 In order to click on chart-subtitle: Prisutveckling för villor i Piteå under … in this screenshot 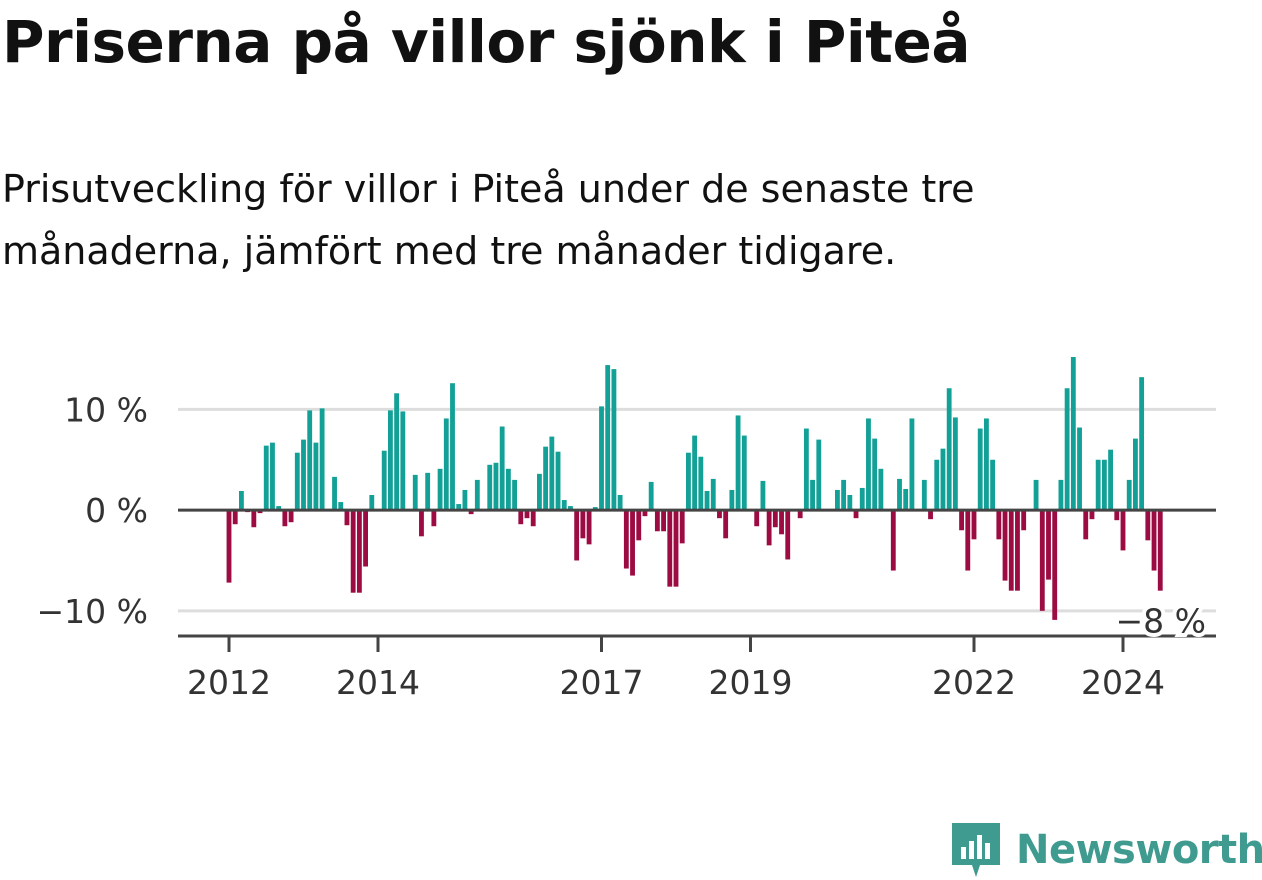, I will do `click(488, 220)`.